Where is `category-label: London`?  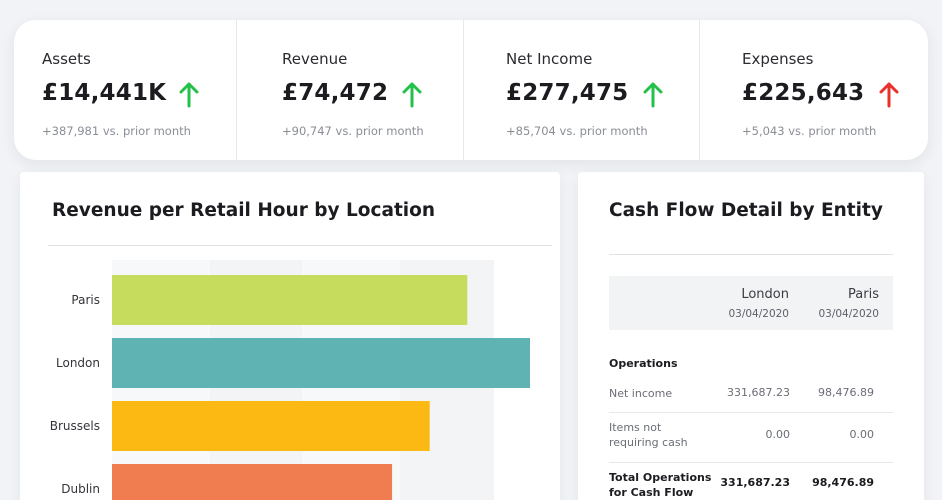 category-label: London is located at coordinates (78, 363).